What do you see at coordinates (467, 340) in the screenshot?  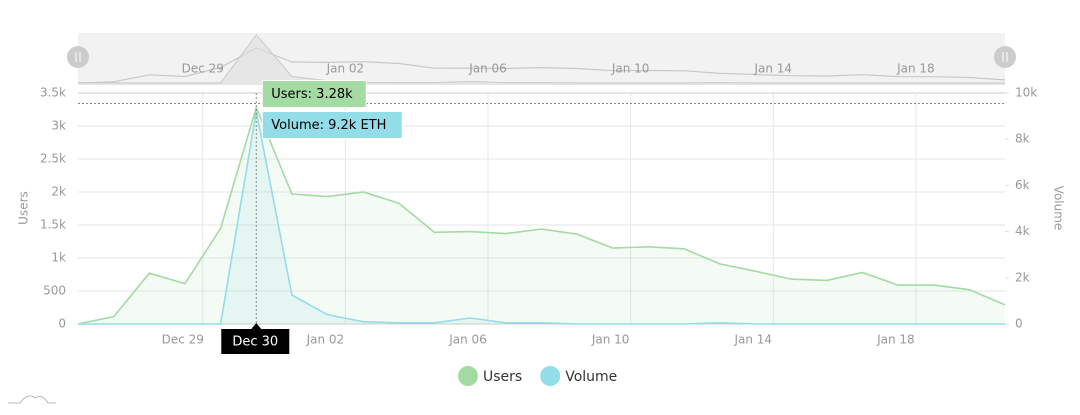 I see `x-tick-label: Jan 06` at bounding box center [467, 340].